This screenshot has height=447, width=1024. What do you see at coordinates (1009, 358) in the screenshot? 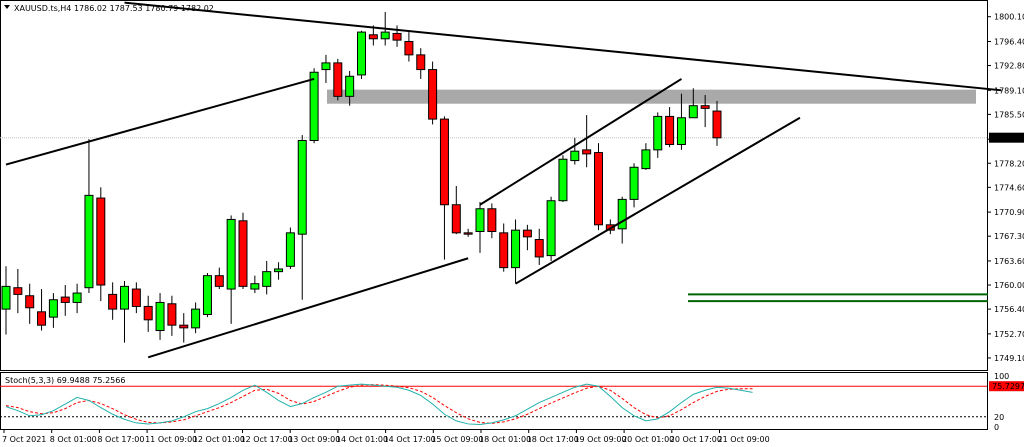
I see `price-tick-label: 1749.10` at bounding box center [1009, 358].